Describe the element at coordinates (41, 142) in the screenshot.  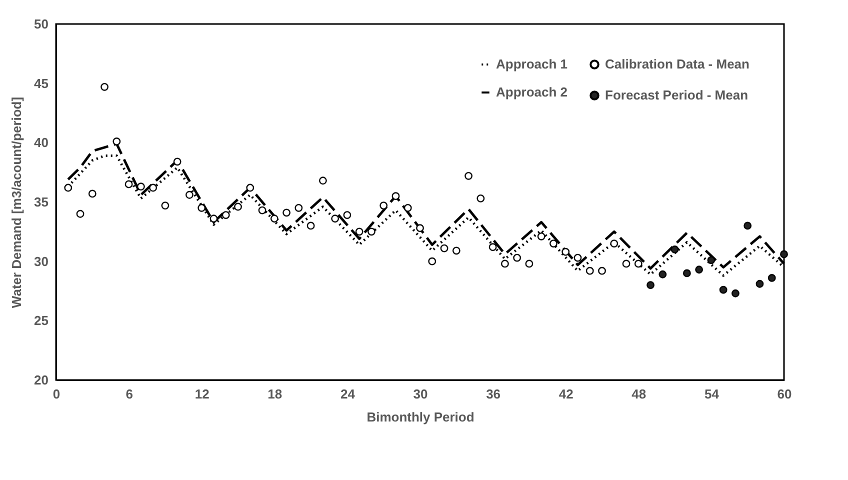
I see `y-tick-label: 40` at that location.